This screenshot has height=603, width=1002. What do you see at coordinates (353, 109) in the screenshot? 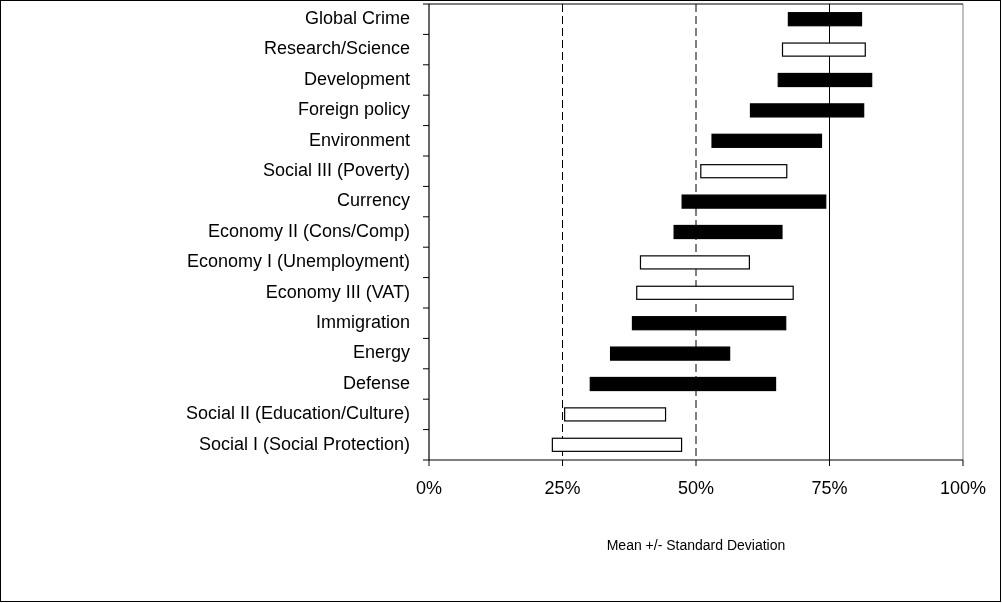
I see `y-tick-label: Foreign policy` at bounding box center [353, 109].